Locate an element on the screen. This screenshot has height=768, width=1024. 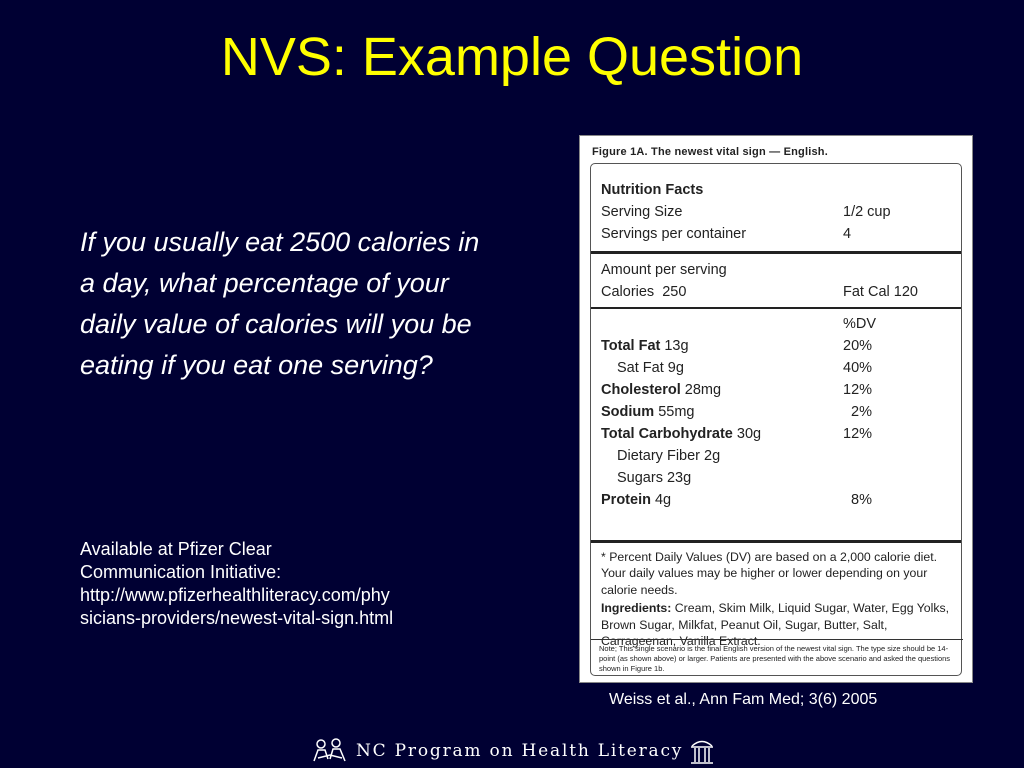
amount-label: Amount per serving is located at coordinates (664, 270).